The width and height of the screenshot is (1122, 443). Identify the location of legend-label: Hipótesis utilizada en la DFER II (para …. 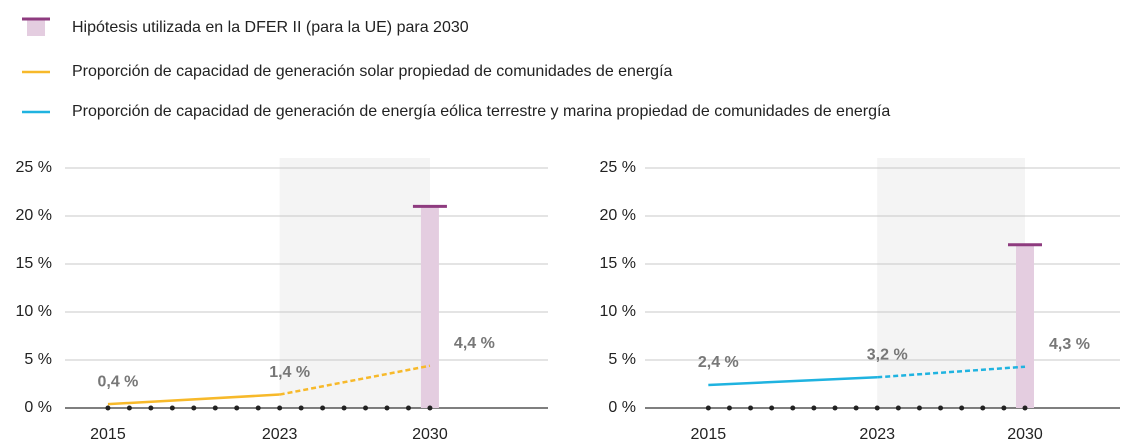
(270, 27).